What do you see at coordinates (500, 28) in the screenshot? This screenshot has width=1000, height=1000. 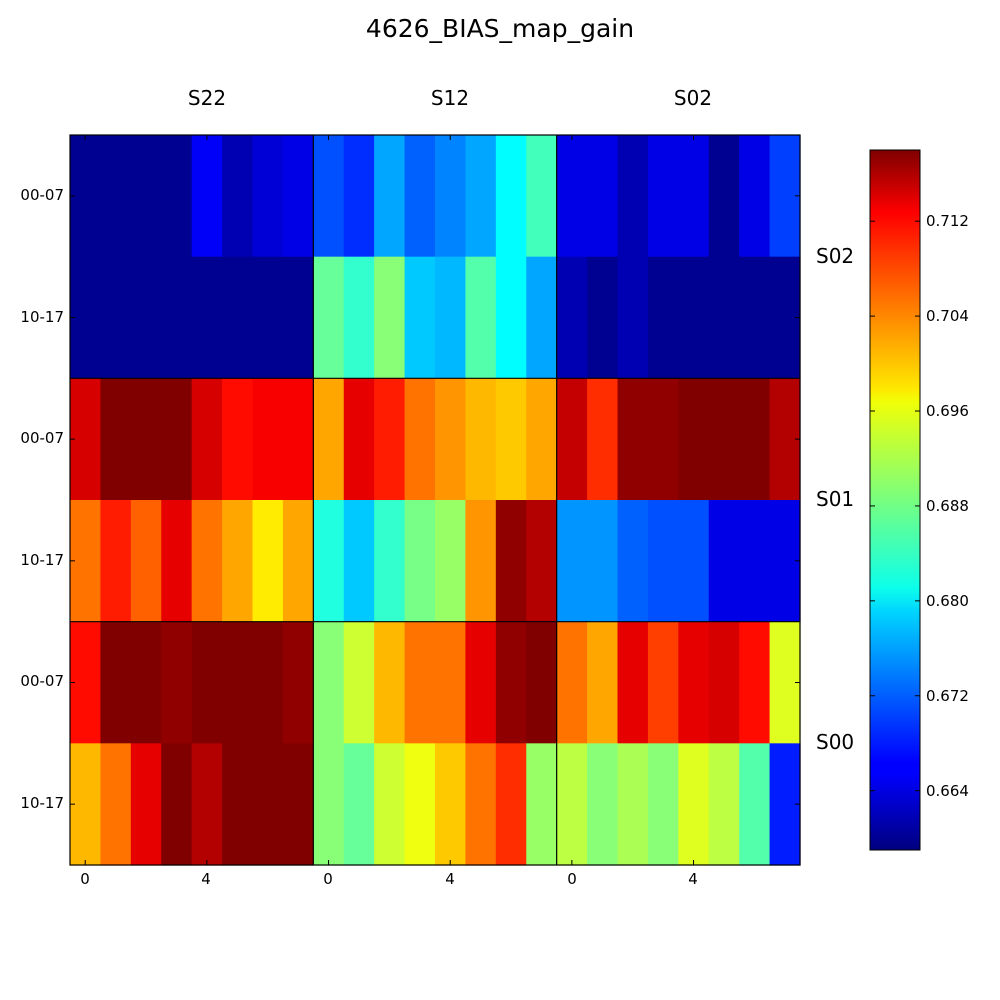 I see `chart-title: 4626_BIAS_map_gain` at bounding box center [500, 28].